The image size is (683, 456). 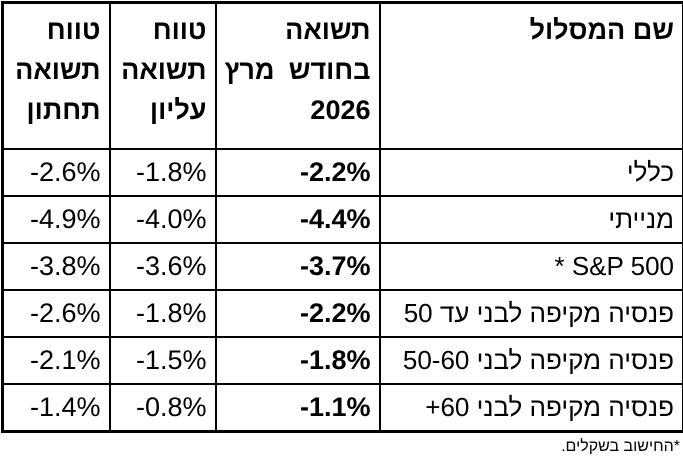 I want to click on upper-header-line3: עליון, so click(x=163, y=110).